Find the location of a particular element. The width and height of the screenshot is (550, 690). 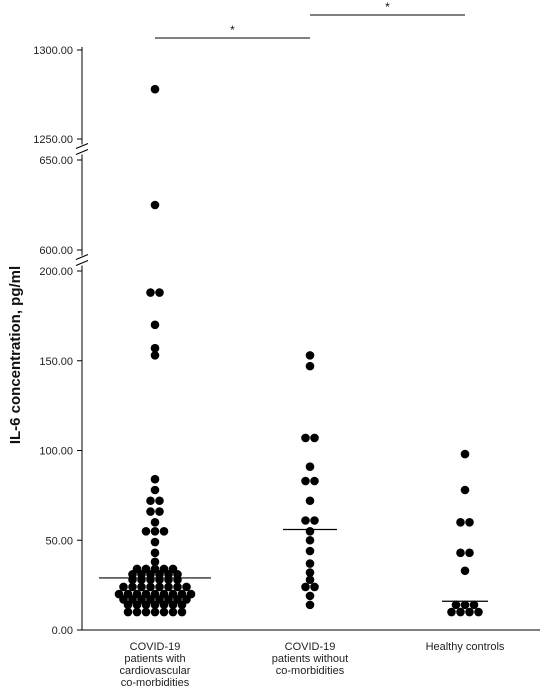

y-tick-label: 0.00 is located at coordinates (62, 631).